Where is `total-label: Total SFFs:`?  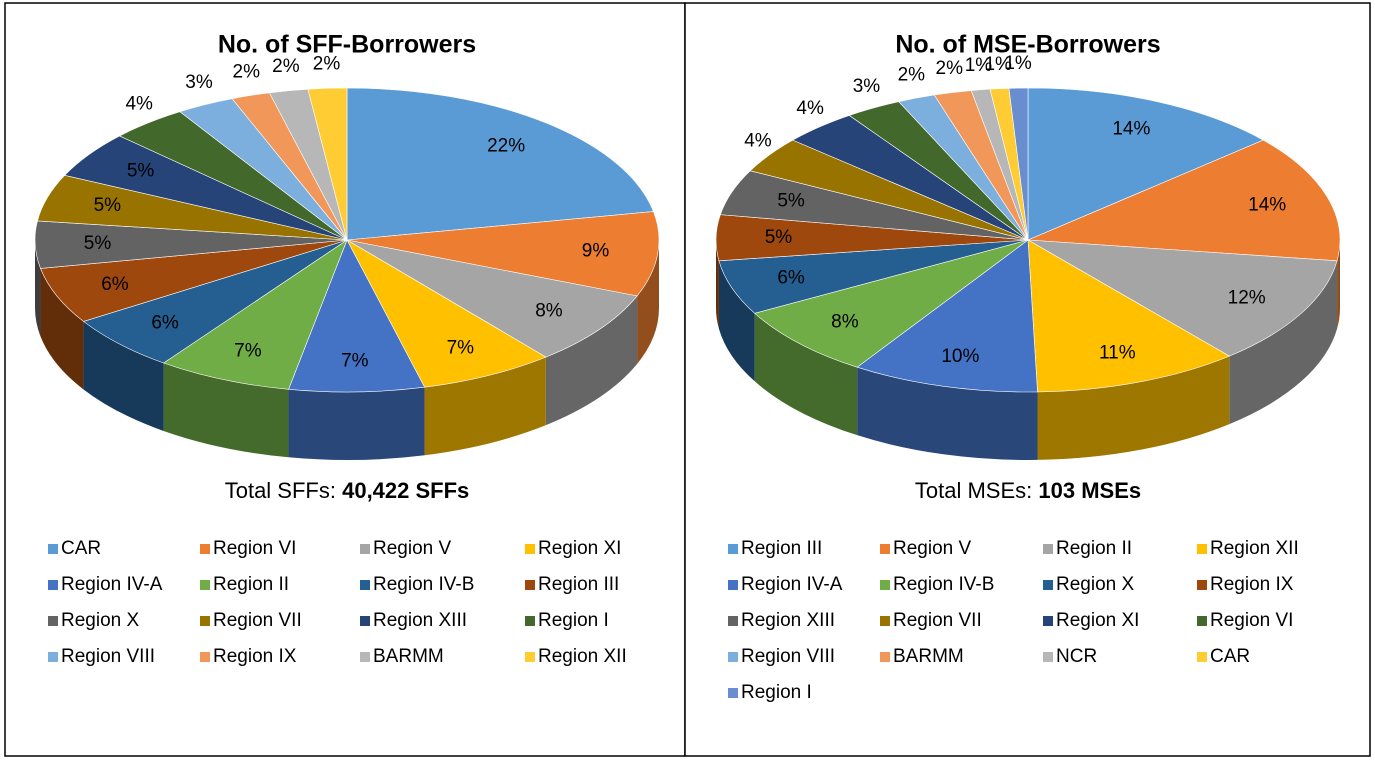 total-label: Total SFFs: is located at coordinates (280, 490).